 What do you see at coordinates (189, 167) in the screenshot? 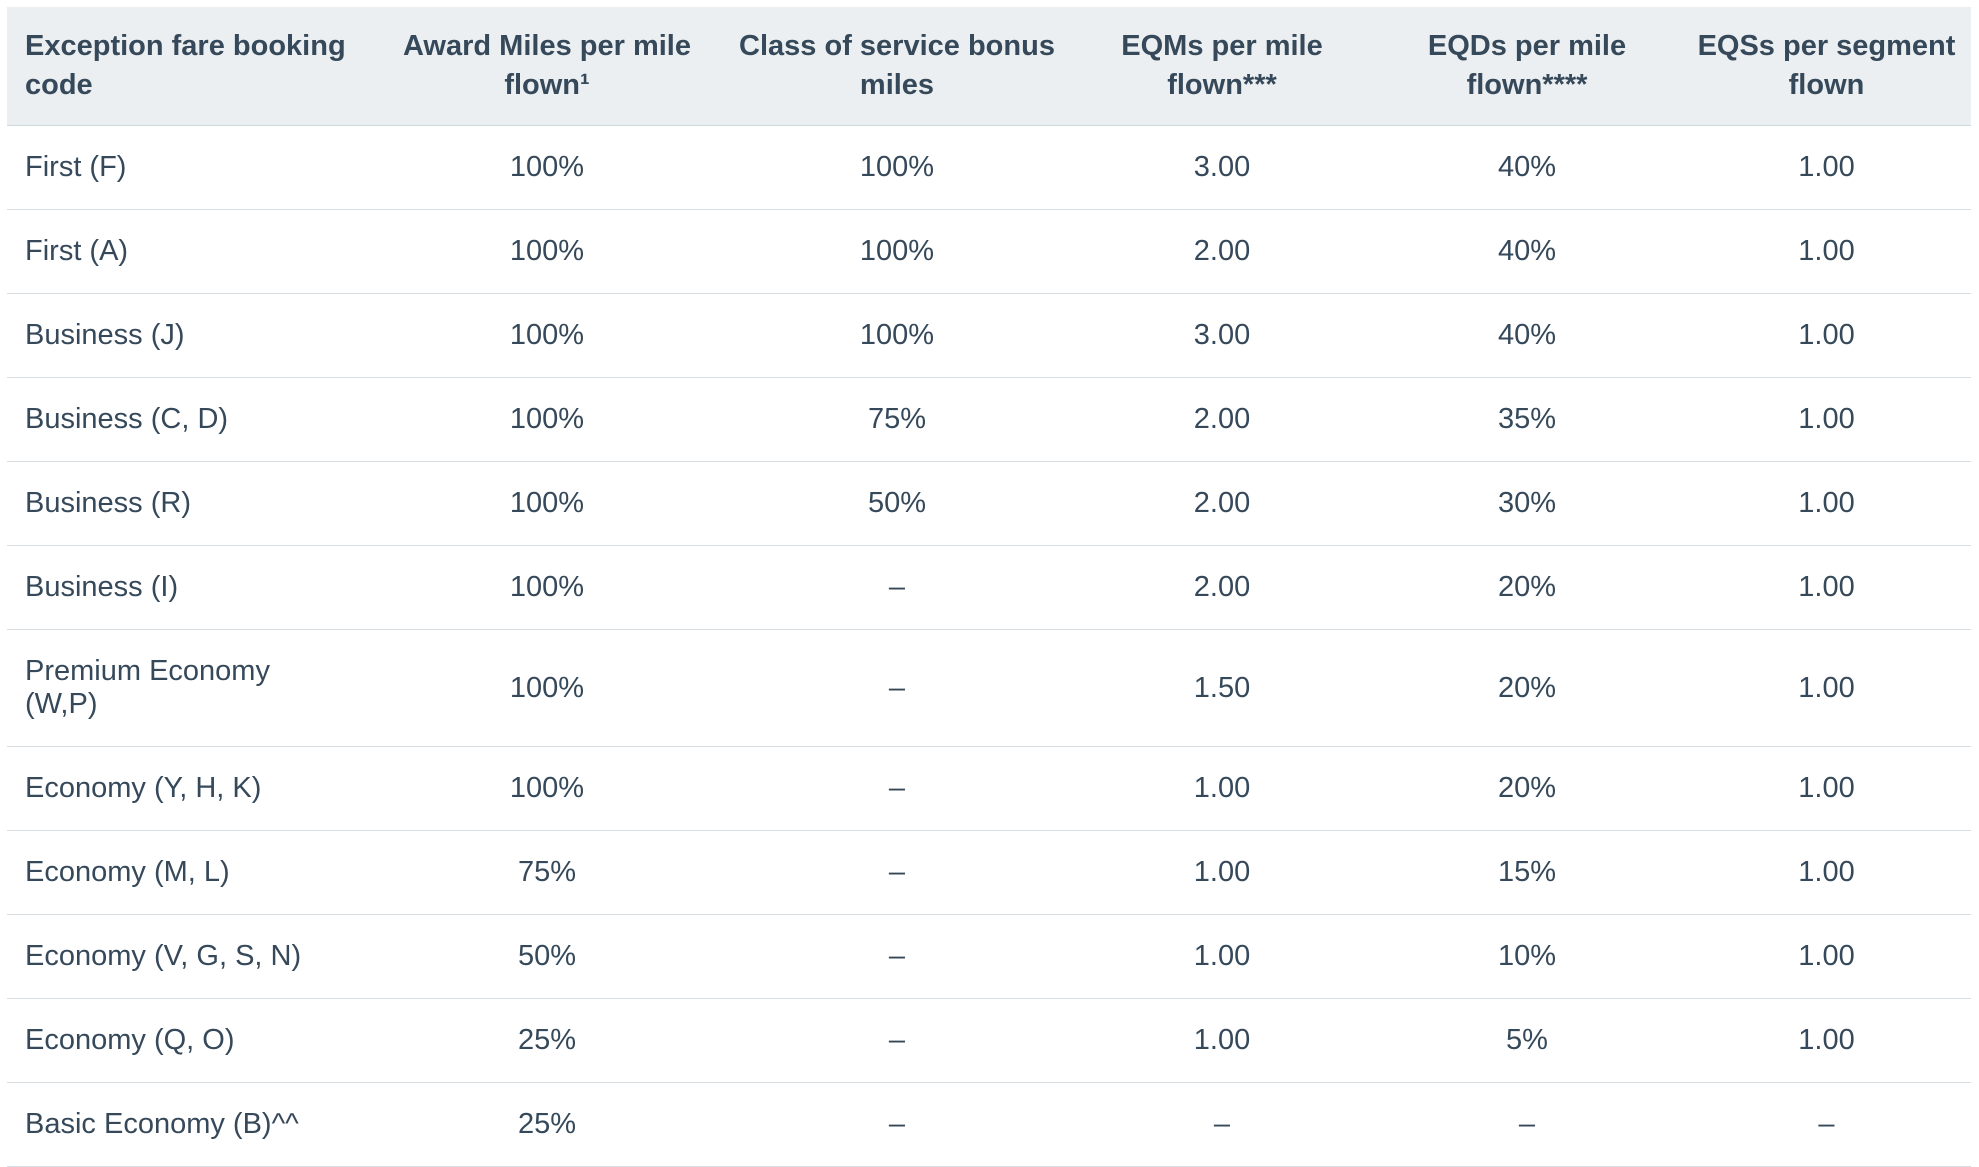
I see `booking-code-cell: First (F)` at bounding box center [189, 167].